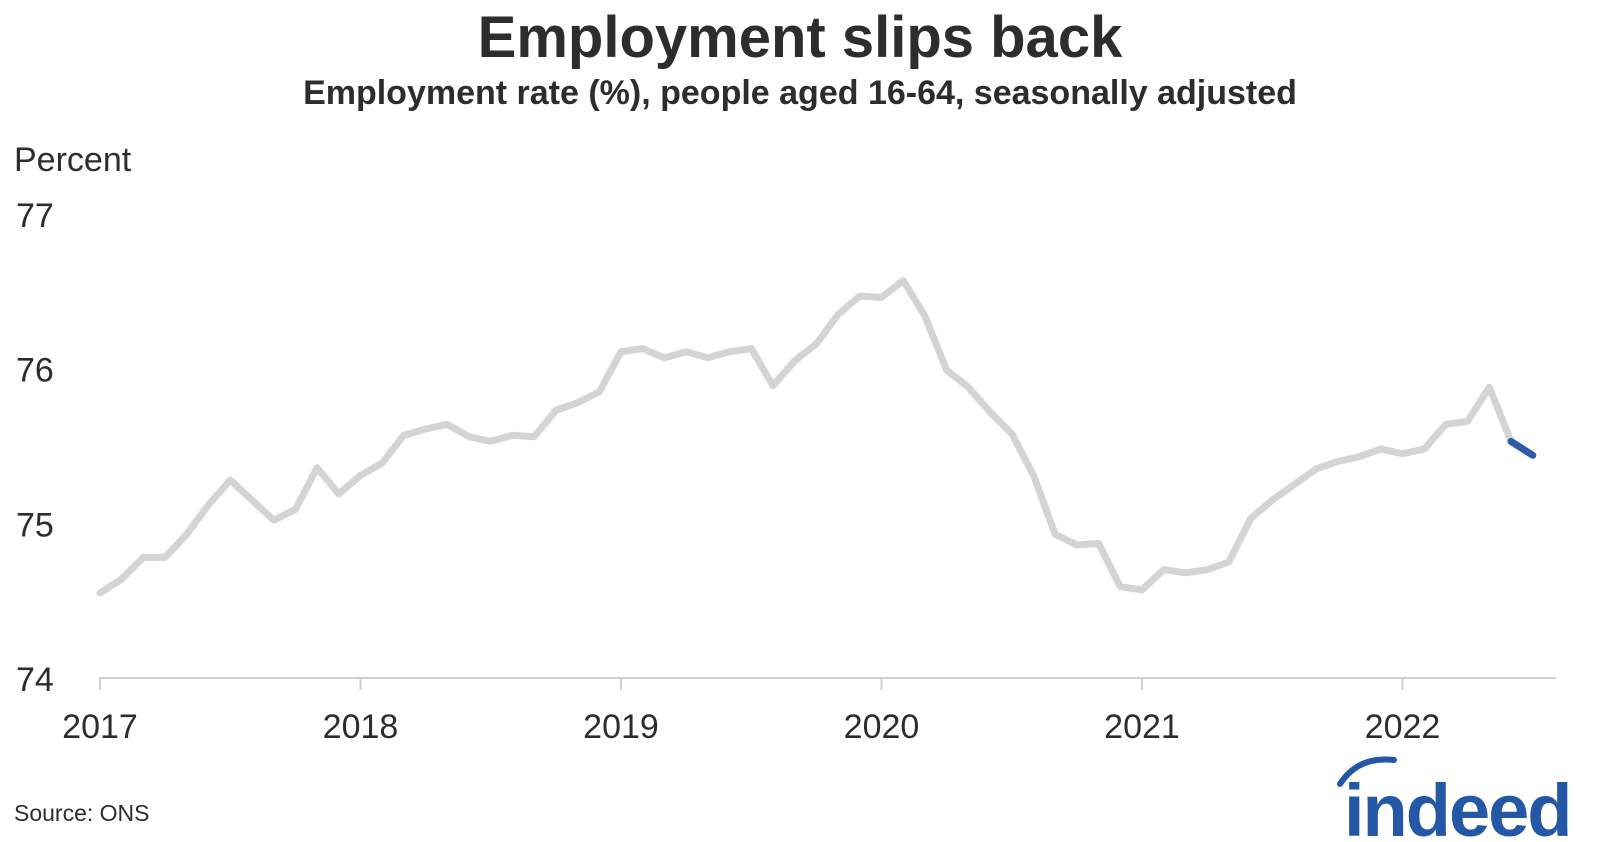 The width and height of the screenshot is (1600, 842). I want to click on indeed-logo: indeed, so click(1467, 795).